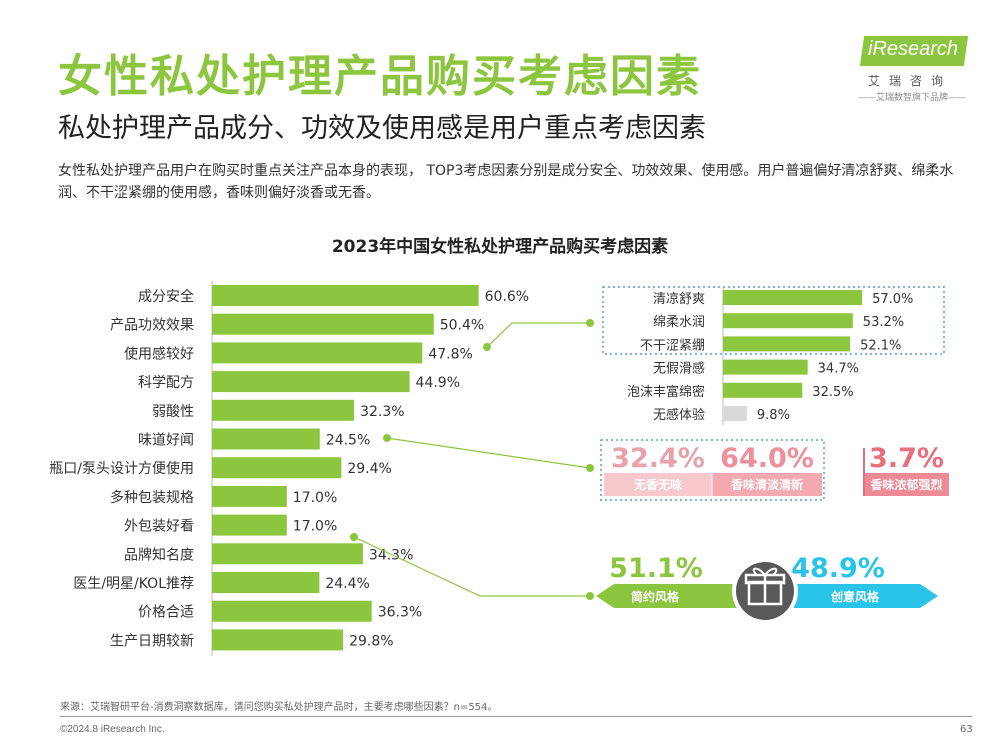  What do you see at coordinates (773, 415) in the screenshot?
I see `sub-value-label: 9.8%` at bounding box center [773, 415].